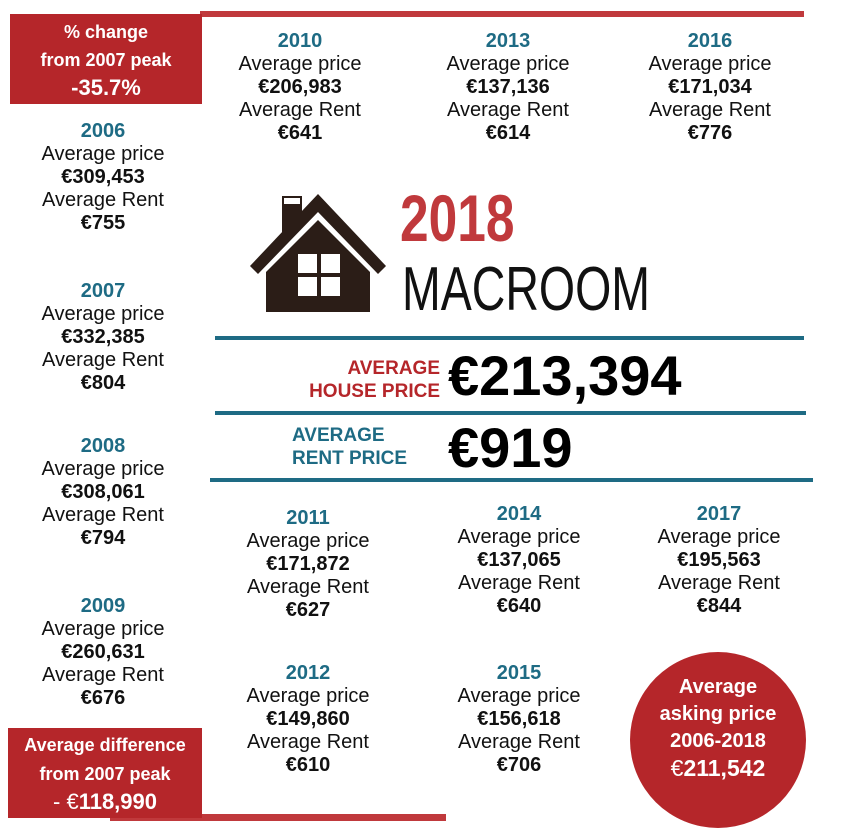 This screenshot has width=847, height=831. Describe the element at coordinates (308, 518) in the screenshot. I see `year-label: 2011` at that location.